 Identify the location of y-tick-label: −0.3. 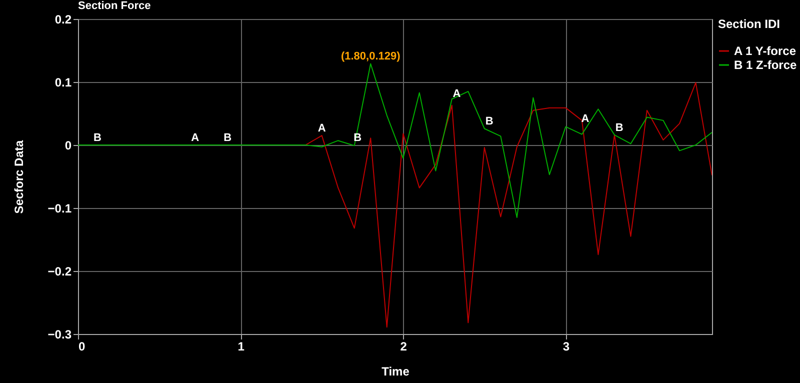
(60, 335).